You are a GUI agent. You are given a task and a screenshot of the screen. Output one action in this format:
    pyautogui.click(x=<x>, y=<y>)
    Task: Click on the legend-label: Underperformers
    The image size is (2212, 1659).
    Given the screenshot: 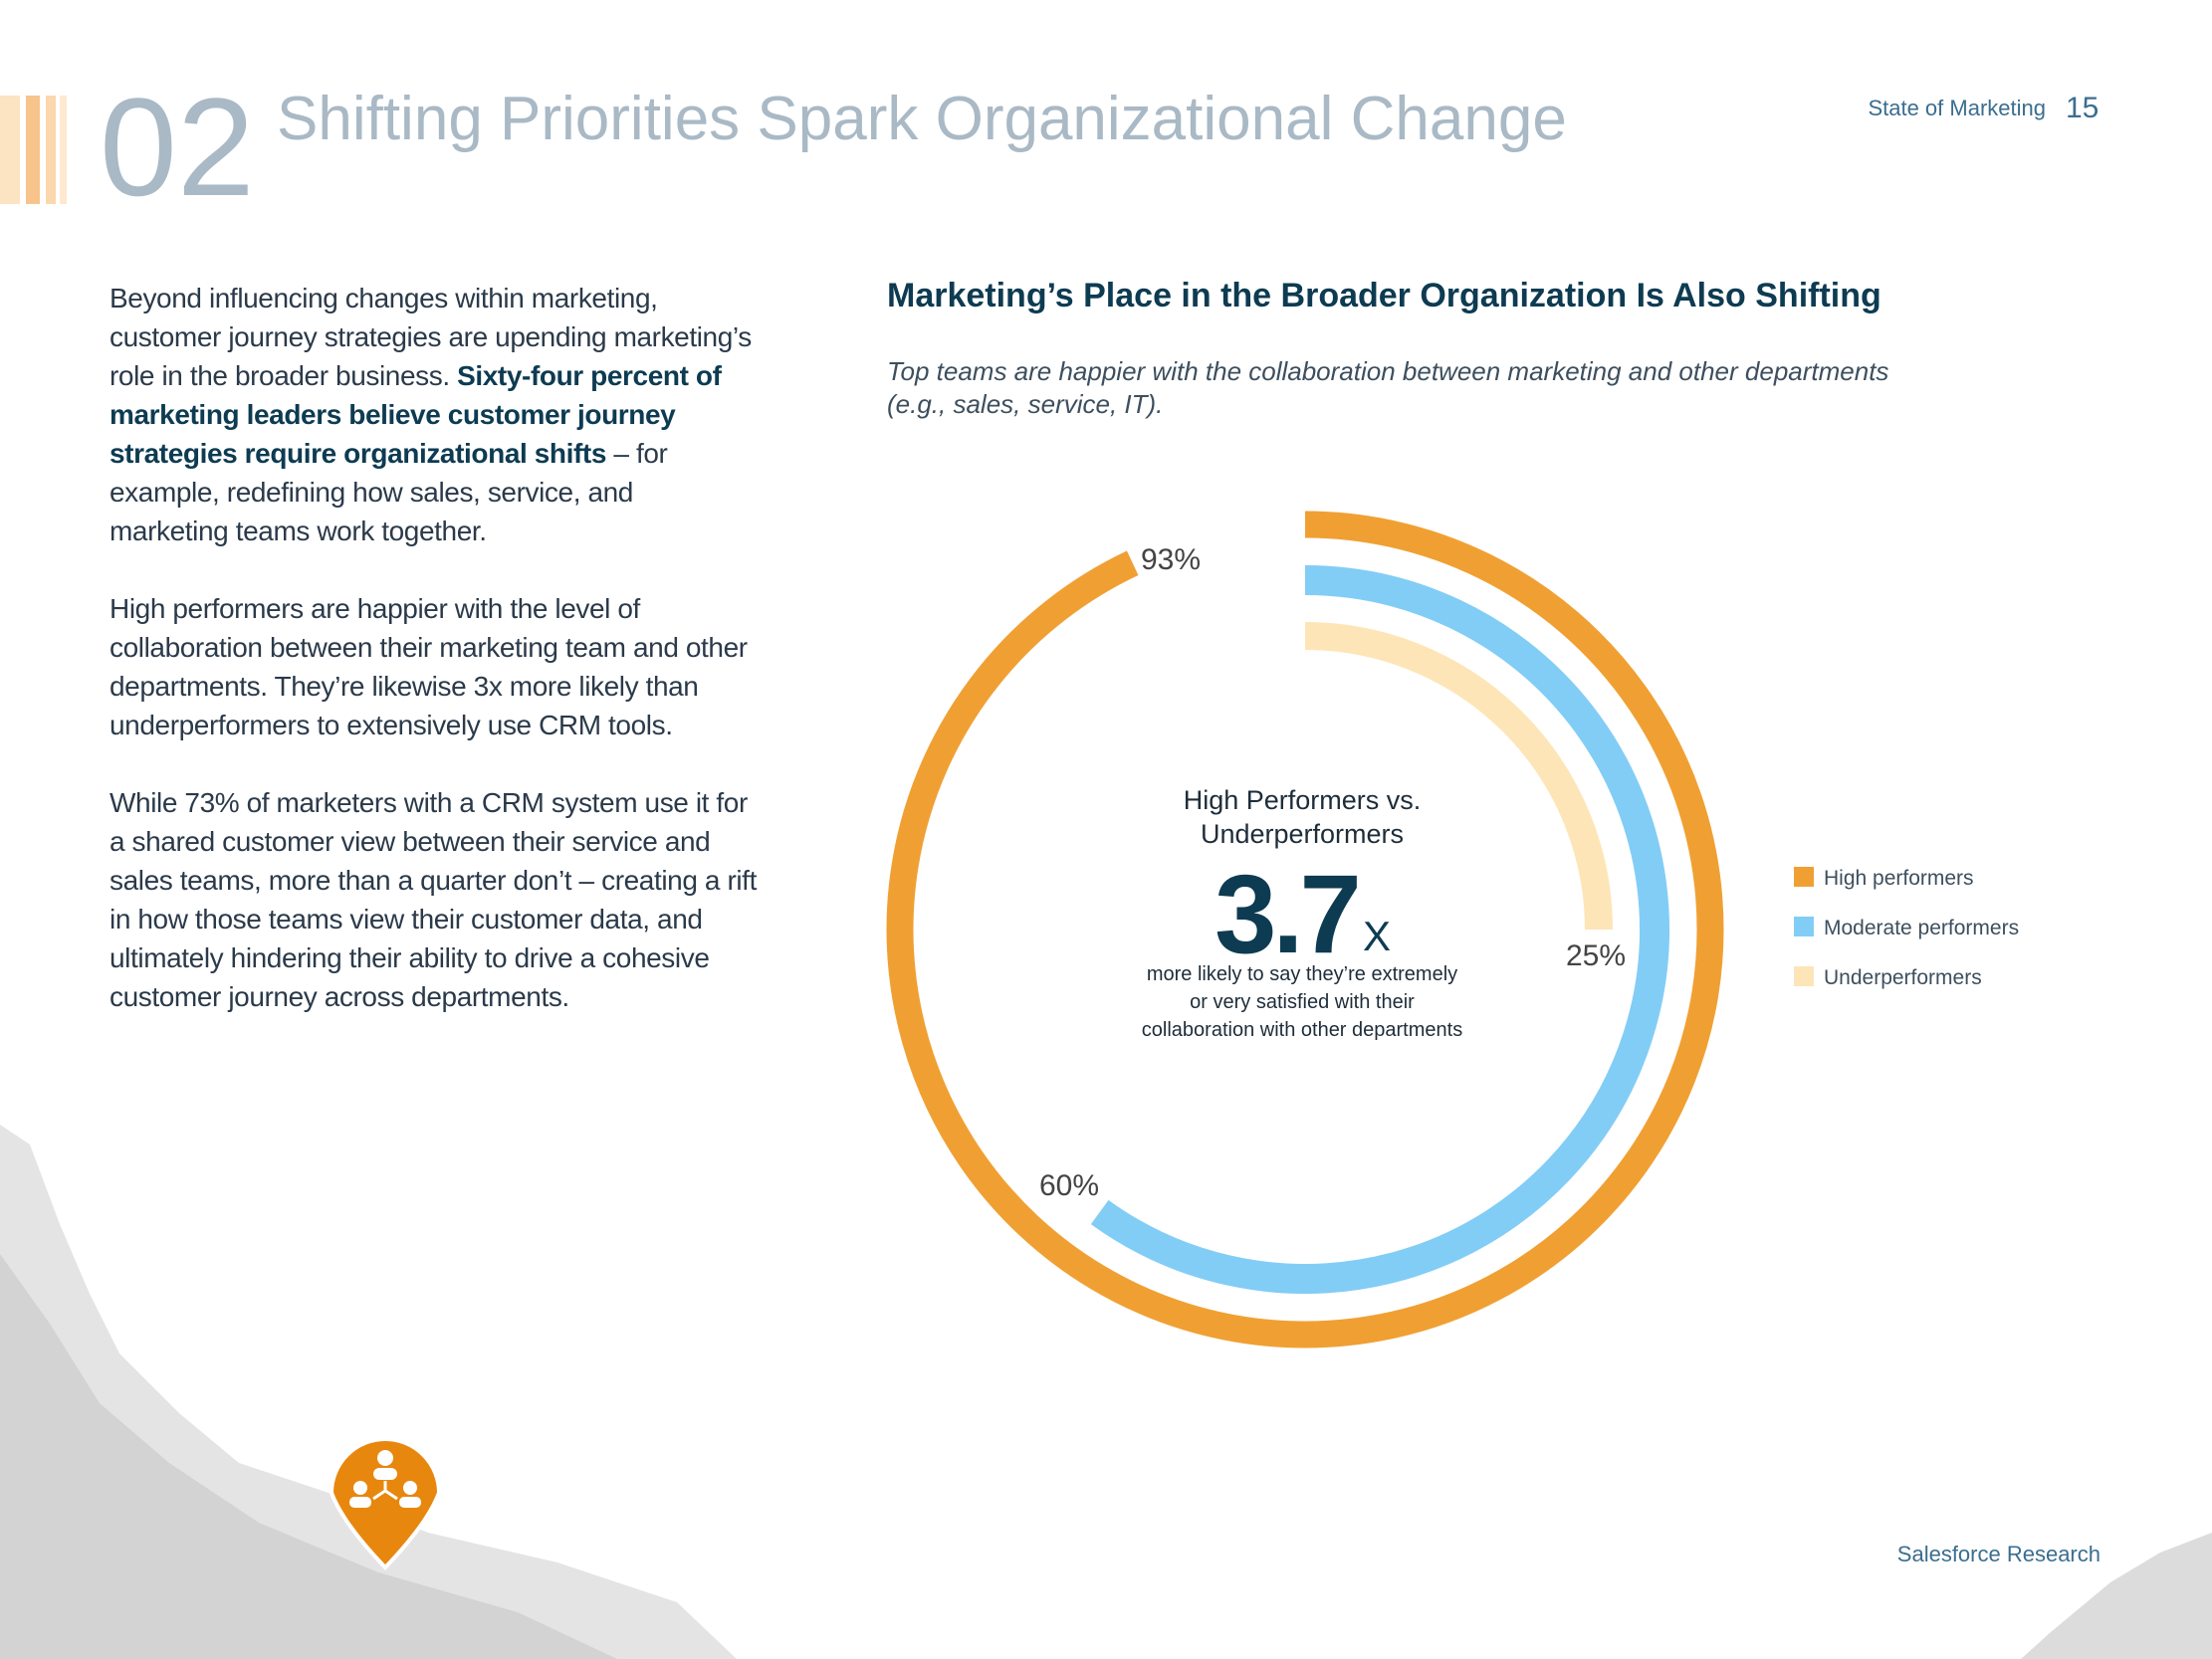 What is the action you would take?
    pyautogui.click(x=1903, y=977)
    